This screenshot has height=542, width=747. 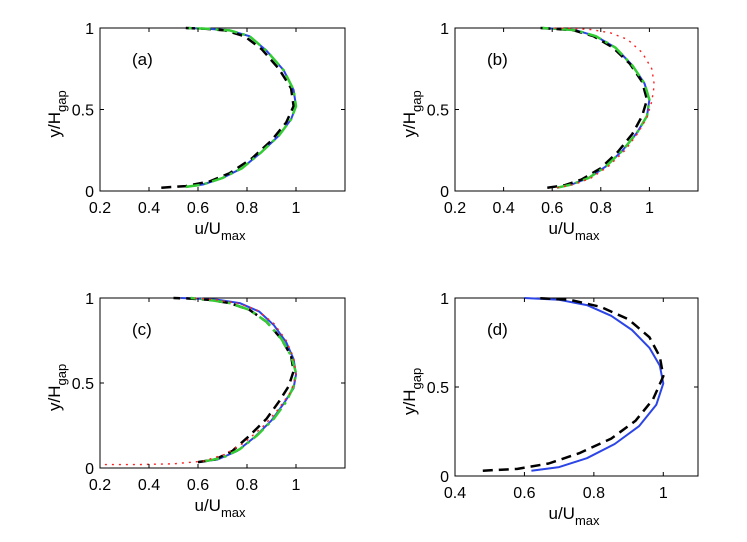 What do you see at coordinates (594, 384) in the screenshot?
I see `series-line-solid-blue` at bounding box center [594, 384].